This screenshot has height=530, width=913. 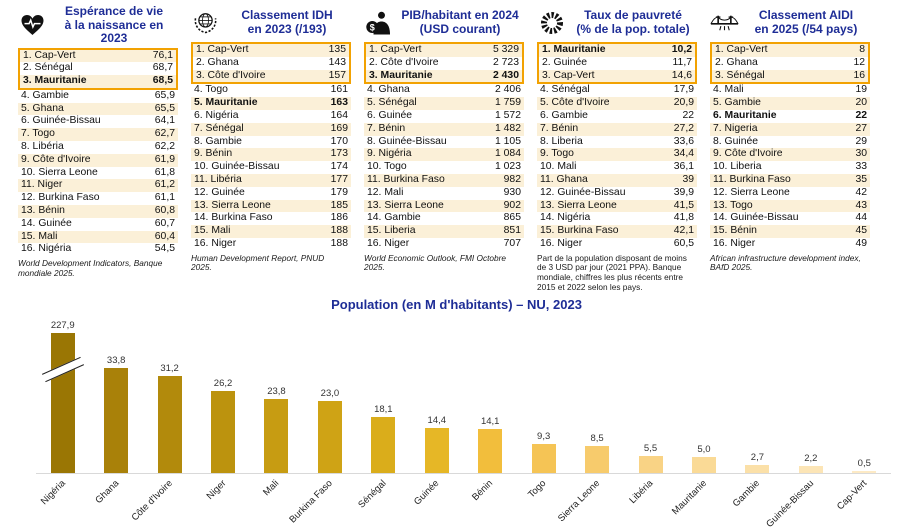 I want to click on bar-value-label: 5,0, so click(x=704, y=449).